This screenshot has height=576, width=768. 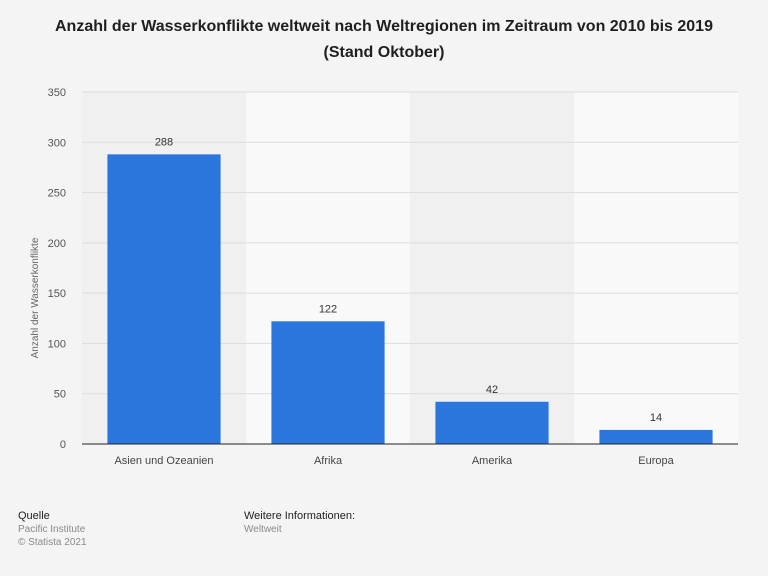 What do you see at coordinates (57, 194) in the screenshot?
I see `y-tick-label: 250` at bounding box center [57, 194].